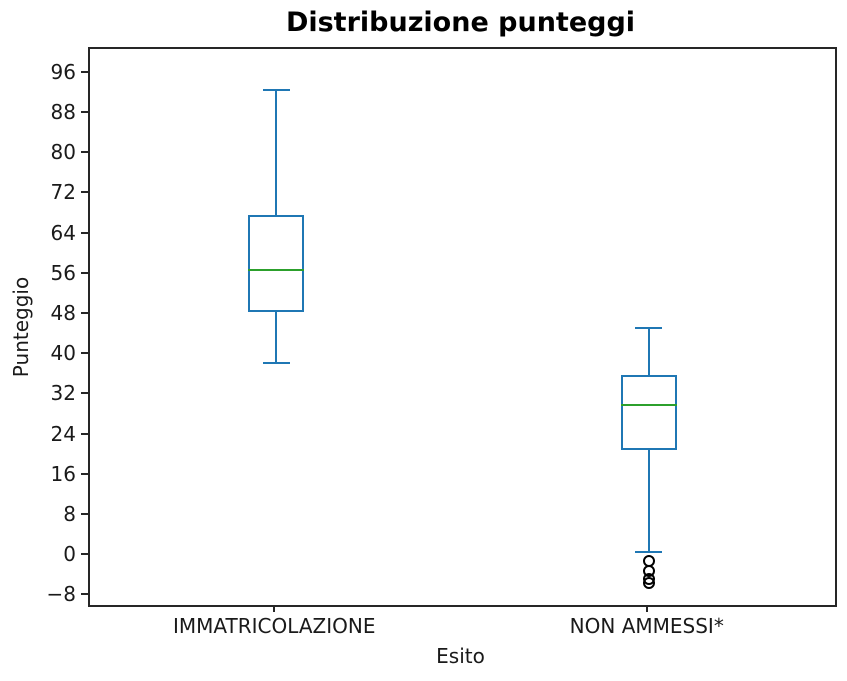  Describe the element at coordinates (63, 393) in the screenshot. I see `y-tick-label: 32` at that location.